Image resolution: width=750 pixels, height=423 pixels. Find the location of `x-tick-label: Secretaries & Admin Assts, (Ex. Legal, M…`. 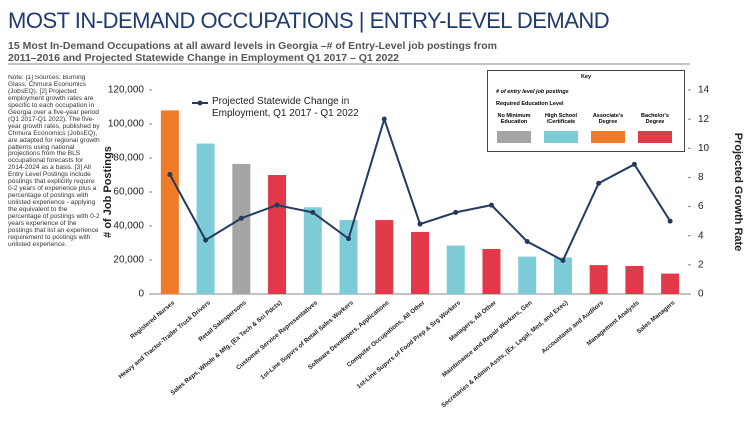

x-tick-label: Secretaries & Admin Assts, (Ex. Legal, M… is located at coordinates (504, 354).